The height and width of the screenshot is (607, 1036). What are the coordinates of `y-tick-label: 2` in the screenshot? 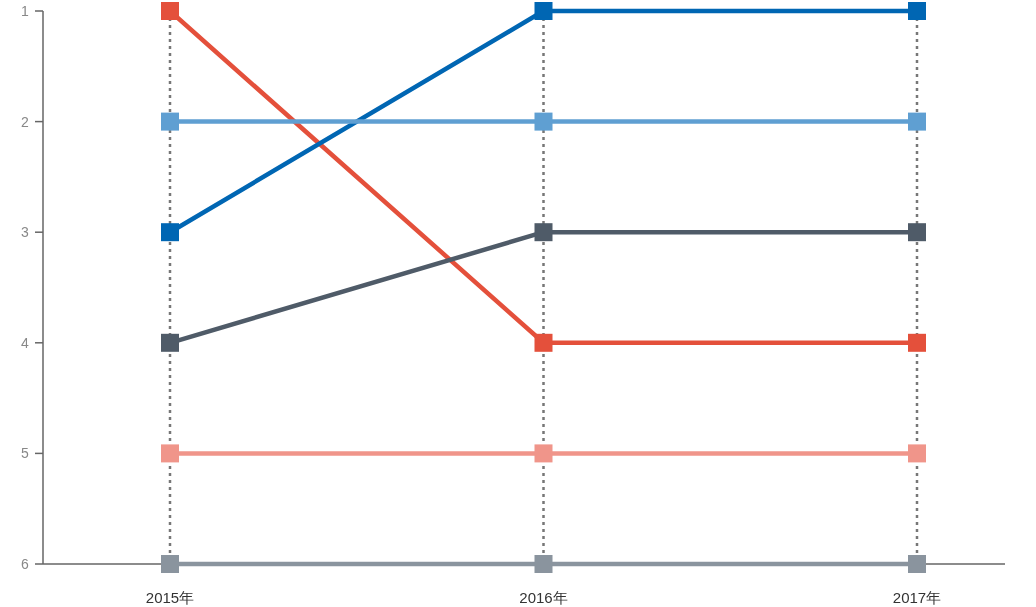 It's located at (25, 121).